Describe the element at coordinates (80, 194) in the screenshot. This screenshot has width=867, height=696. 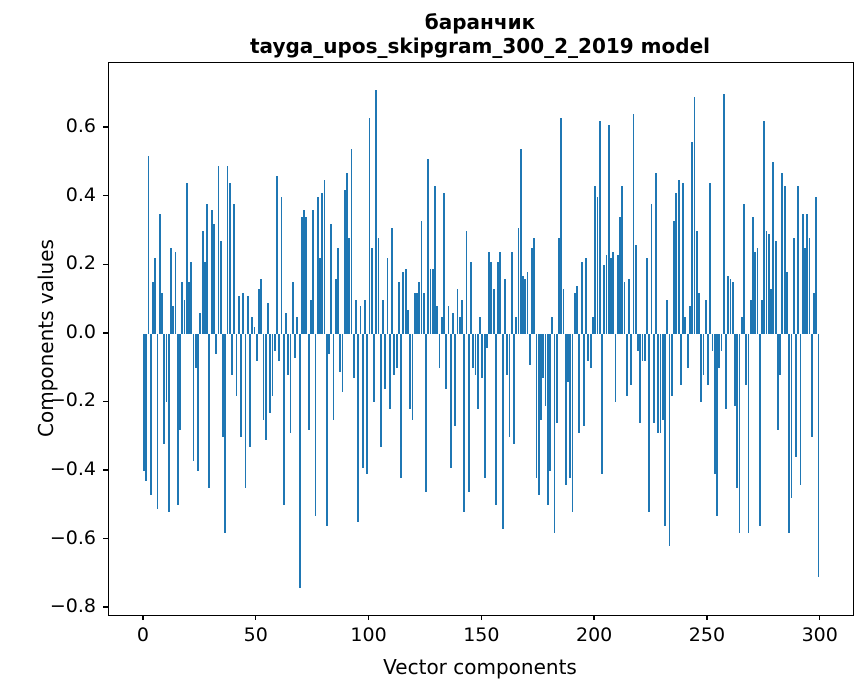
I see `y-tick-label: 0.4` at that location.